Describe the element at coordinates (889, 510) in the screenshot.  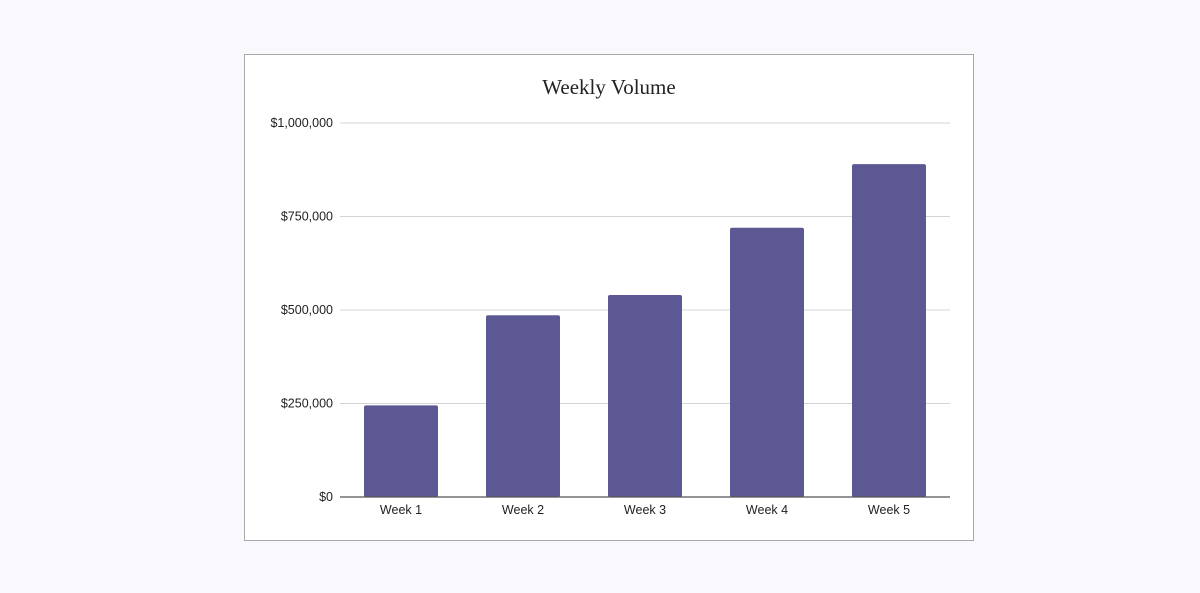
I see `x-tick-label: Week 5` at that location.